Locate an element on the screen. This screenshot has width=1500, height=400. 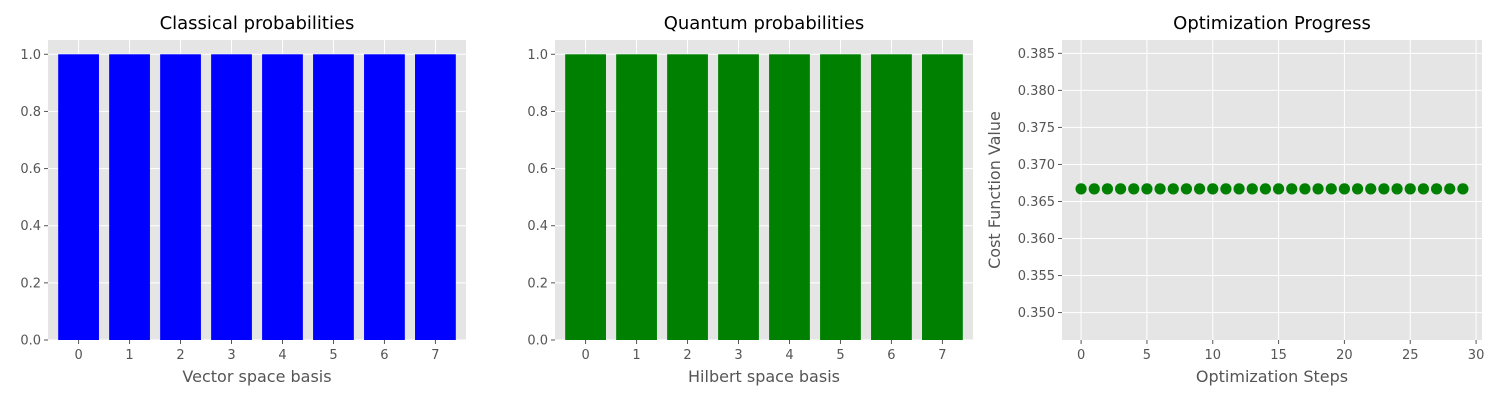
y-tick-label: 0.385 is located at coordinates (1036, 54).